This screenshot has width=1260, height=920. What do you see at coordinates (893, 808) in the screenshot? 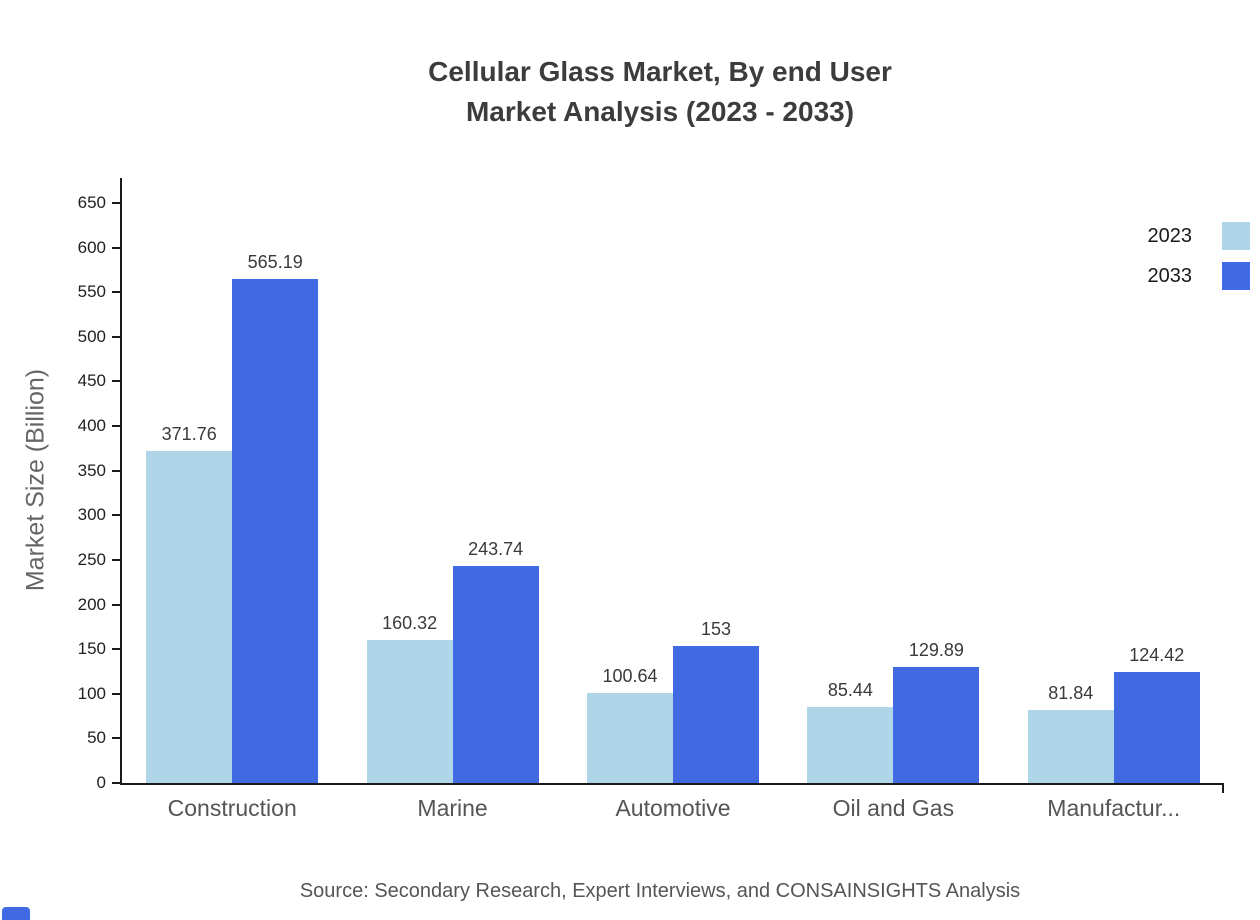
I see `category-label-3: Oil and Gas` at bounding box center [893, 808].